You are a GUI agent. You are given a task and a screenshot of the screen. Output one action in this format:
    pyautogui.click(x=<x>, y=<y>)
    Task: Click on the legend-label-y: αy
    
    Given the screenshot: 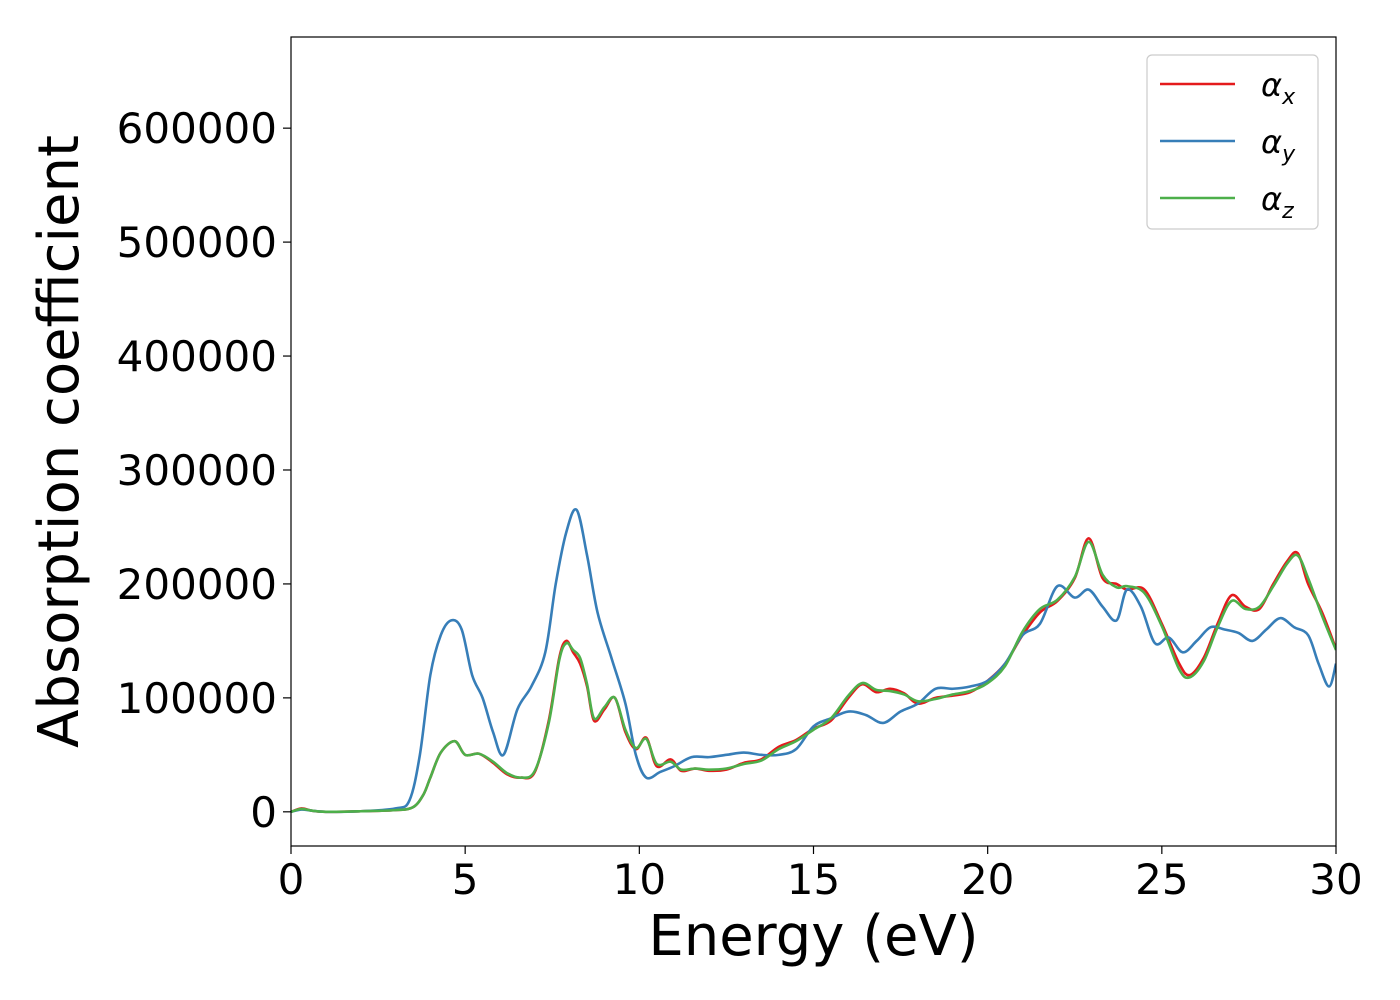 What is the action you would take?
    pyautogui.click(x=1278, y=145)
    